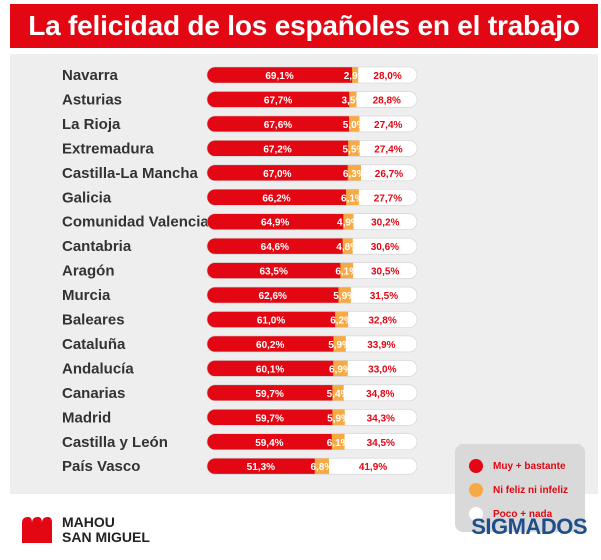 The image size is (601, 560). I want to click on category-label: Canarias, so click(93, 393).